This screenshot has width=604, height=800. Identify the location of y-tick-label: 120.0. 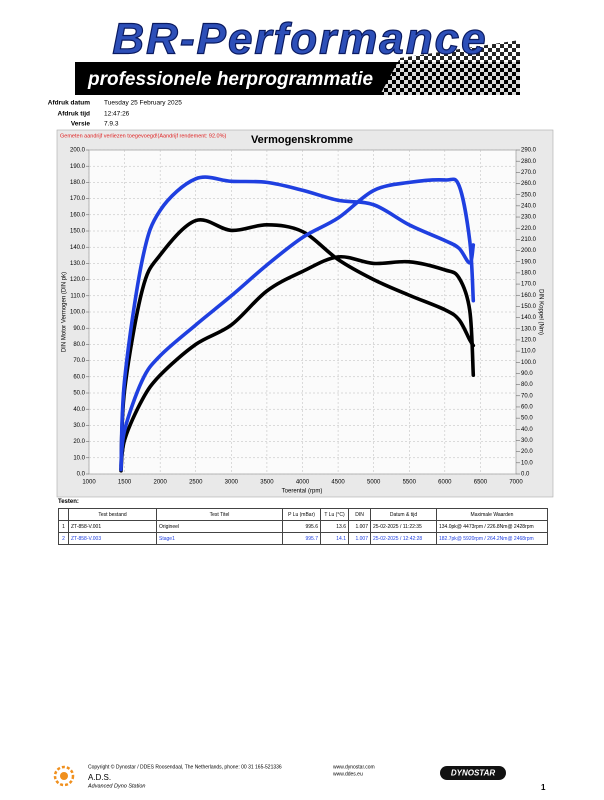
(78, 280).